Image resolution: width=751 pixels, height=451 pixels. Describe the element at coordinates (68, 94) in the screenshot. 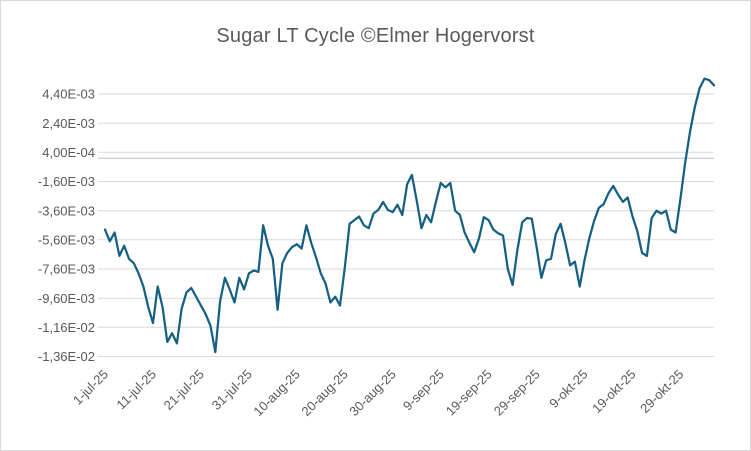

I see `y-axis-label: 4,40E-03` at that location.